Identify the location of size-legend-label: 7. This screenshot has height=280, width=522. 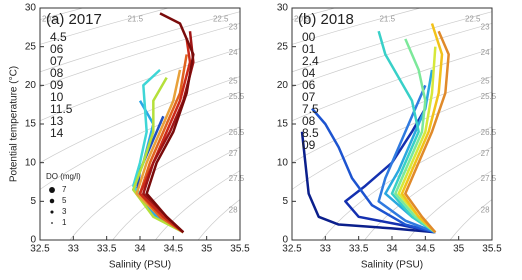
(64, 189).